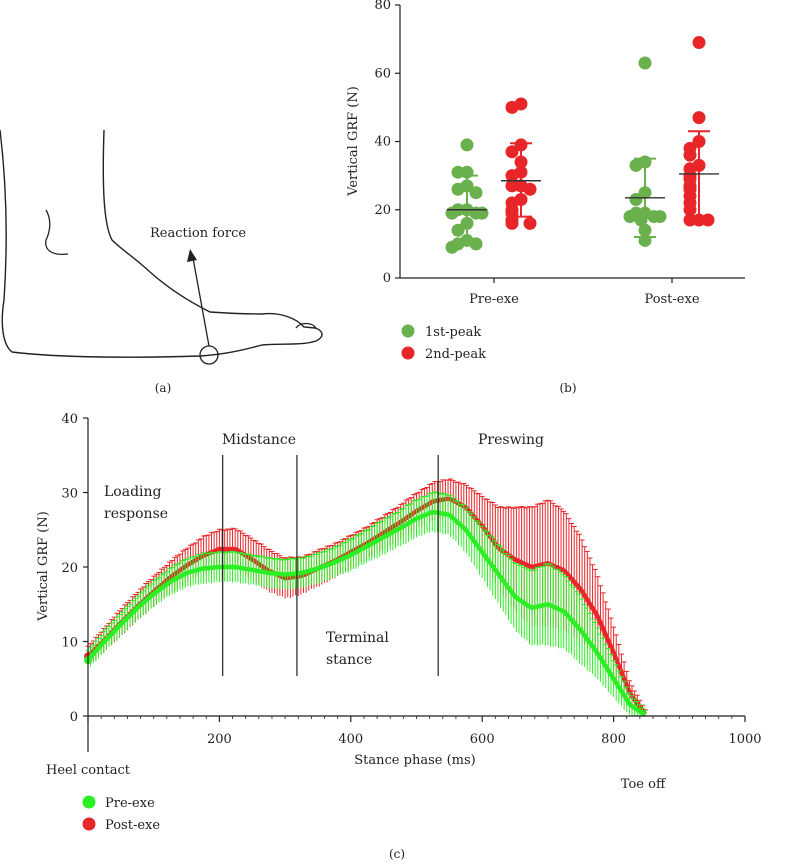 This screenshot has height=865, width=794. I want to click on ankle-bone, so click(57, 232).